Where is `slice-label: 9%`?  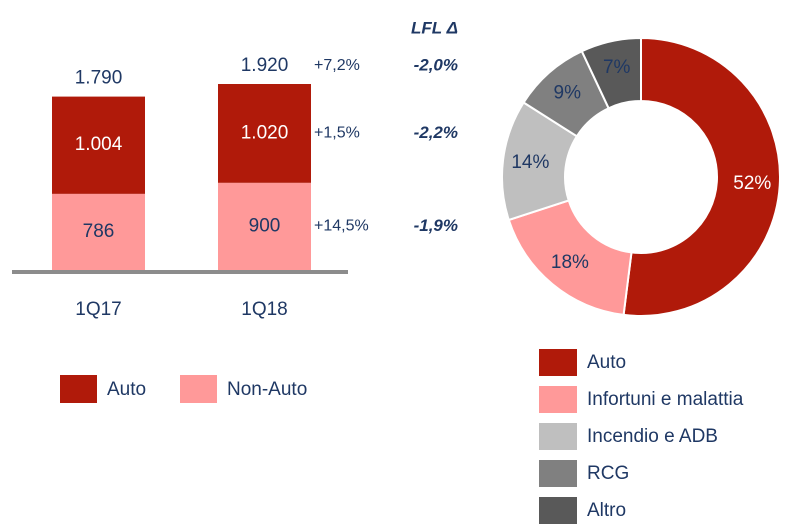 slice-label: 9% is located at coordinates (568, 92).